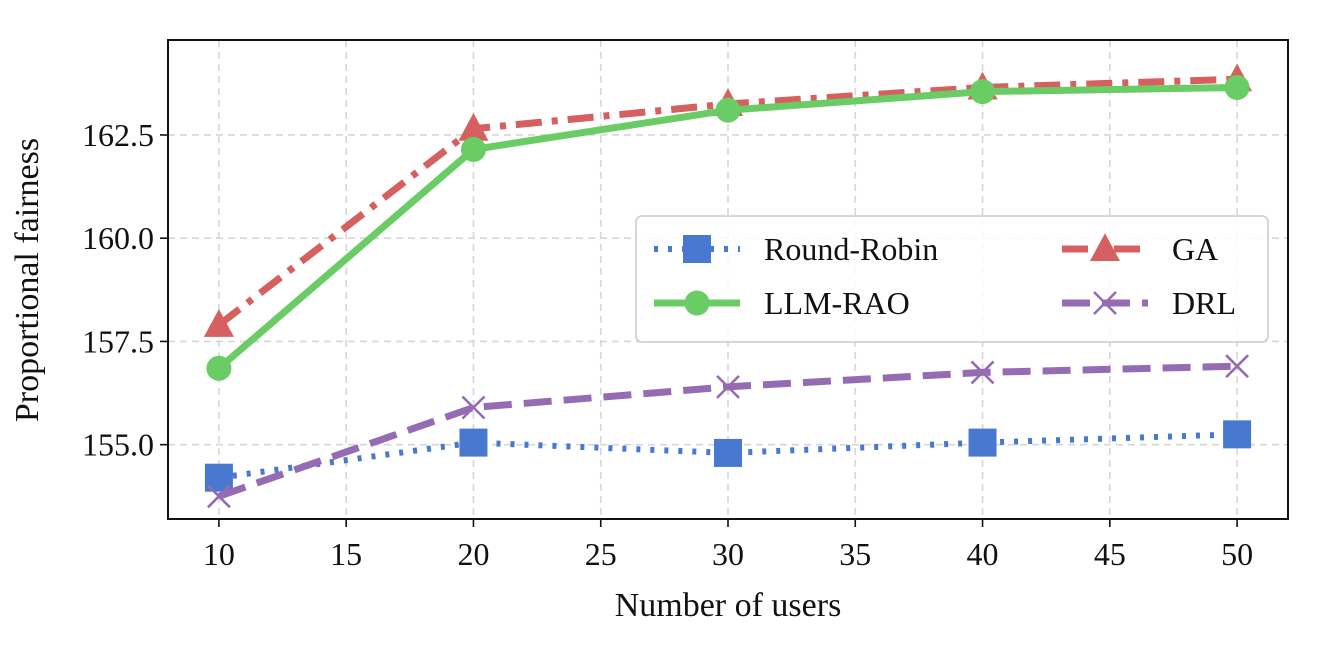  I want to click on x-tick-label: 50, so click(1237, 554).